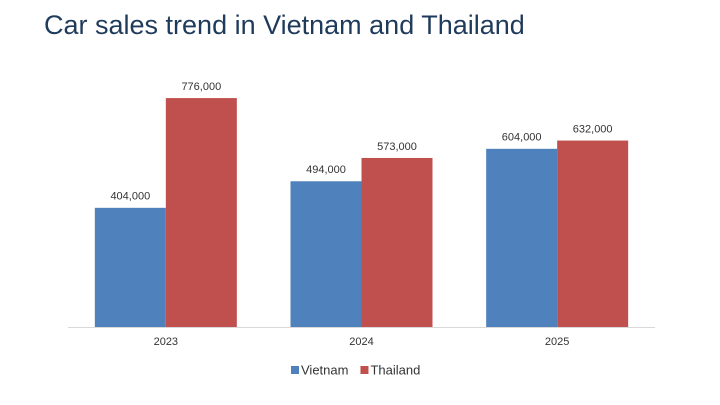  What do you see at coordinates (395, 369) in the screenshot?
I see `legend-label: Thailand` at bounding box center [395, 369].